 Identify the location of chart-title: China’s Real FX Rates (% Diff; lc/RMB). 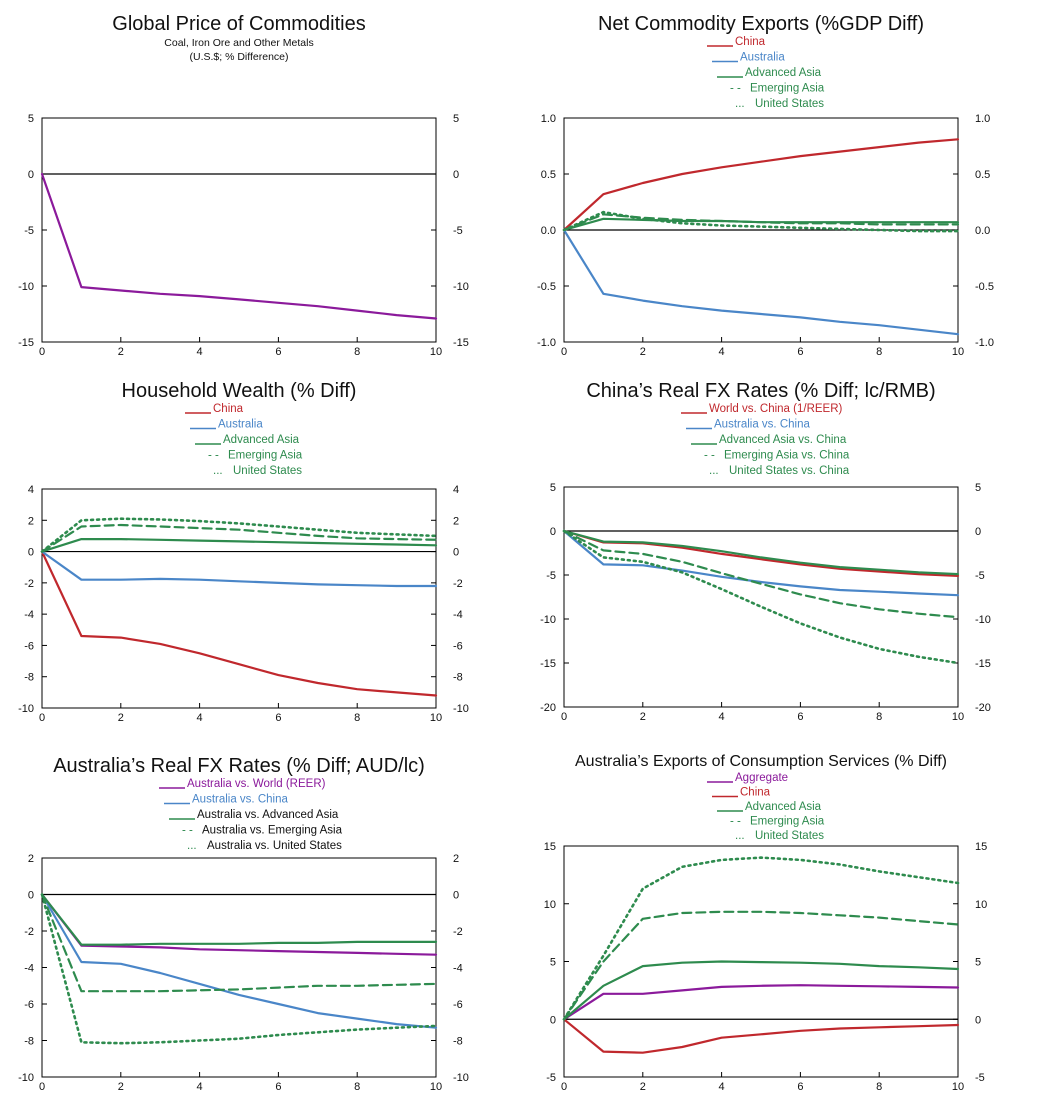
(760, 391).